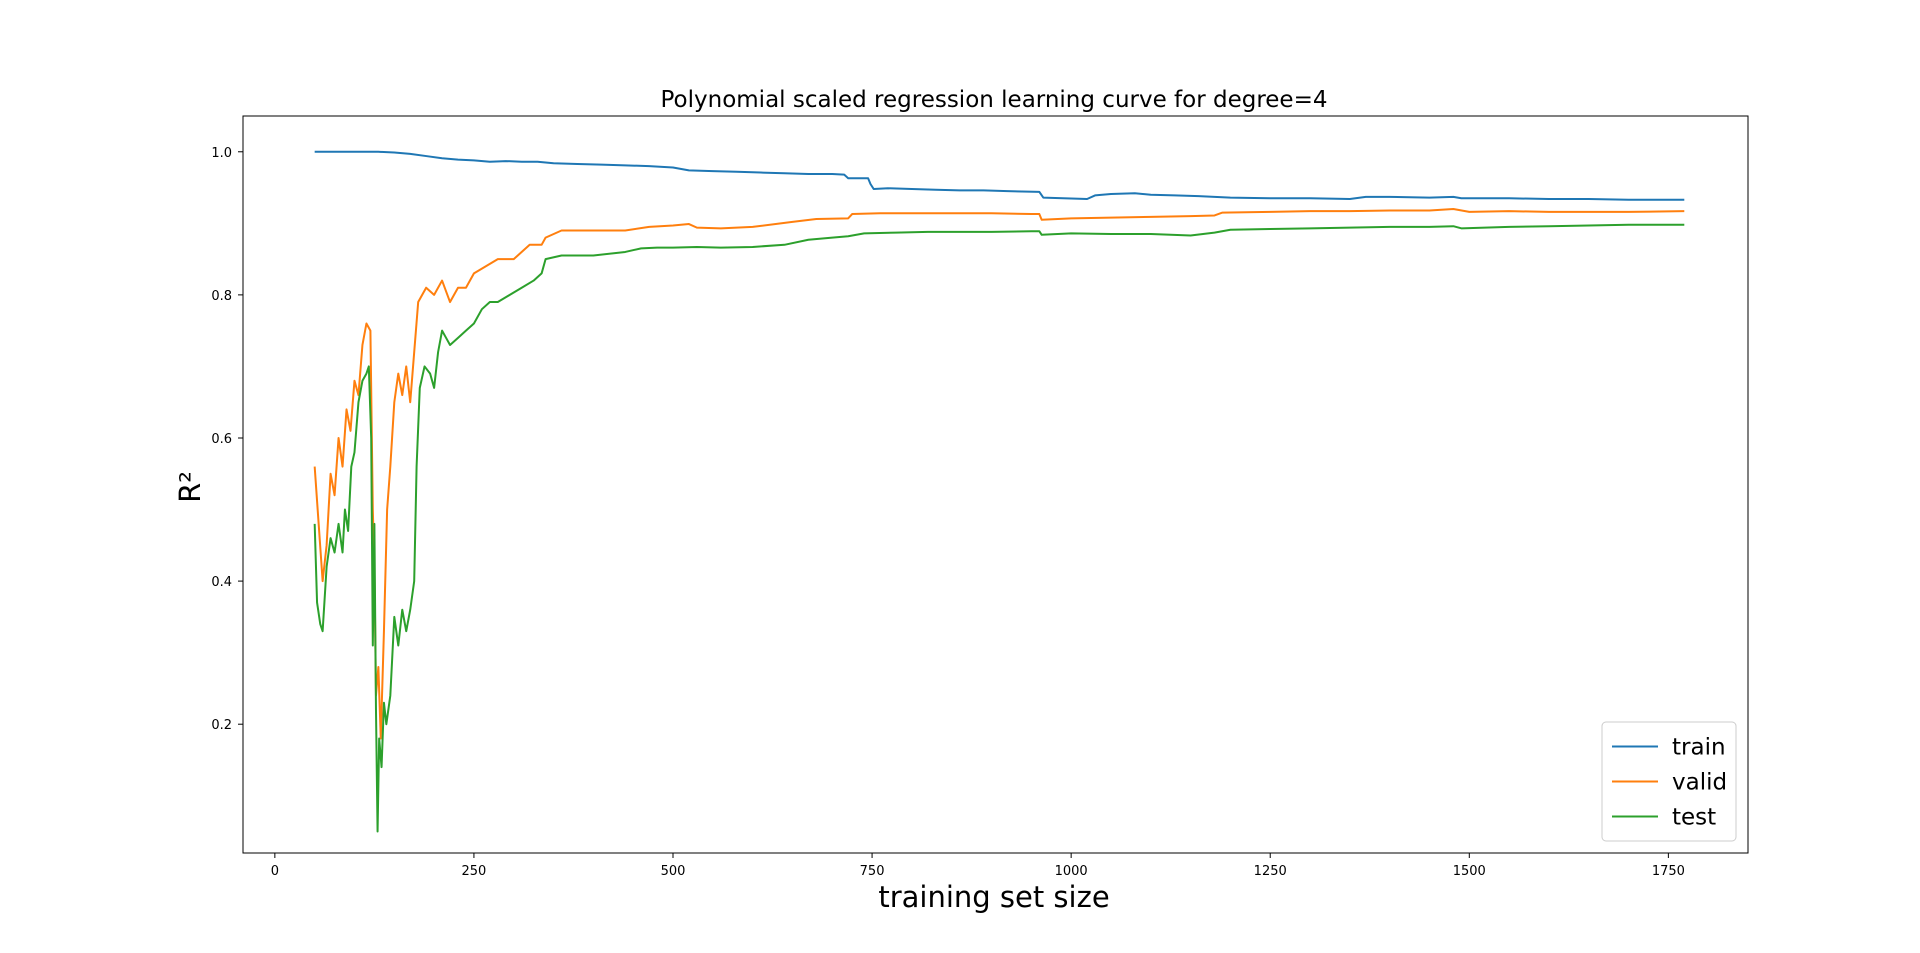 The image size is (1920, 953). I want to click on legend-label-test: test, so click(1694, 818).